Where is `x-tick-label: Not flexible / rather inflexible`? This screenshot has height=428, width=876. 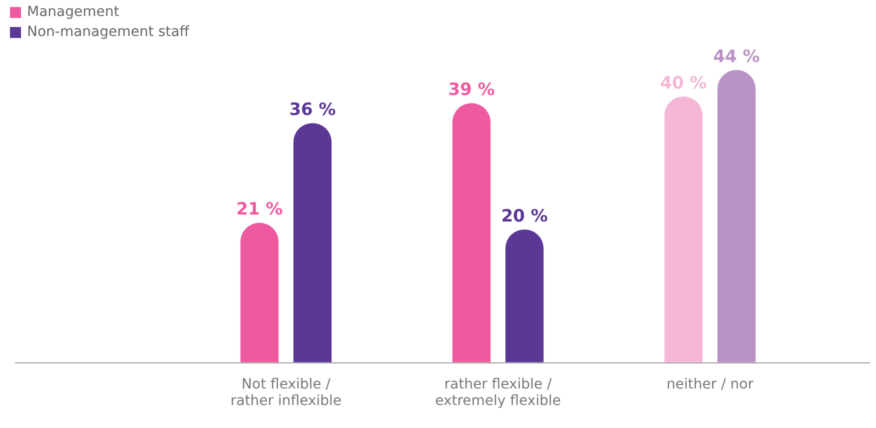
x-tick-label: Not flexible / rather inflexible is located at coordinates (286, 393).